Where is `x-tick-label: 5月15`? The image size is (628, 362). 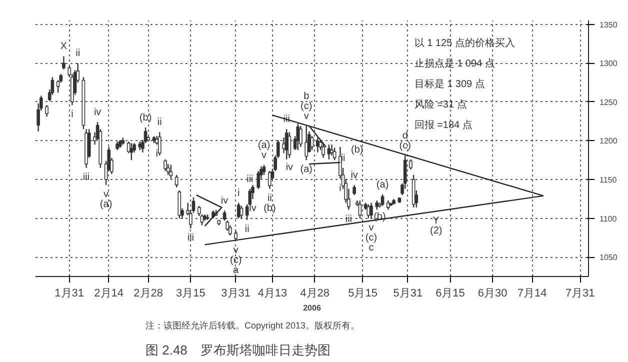 x-tick-label: 5月15 is located at coordinates (363, 294).